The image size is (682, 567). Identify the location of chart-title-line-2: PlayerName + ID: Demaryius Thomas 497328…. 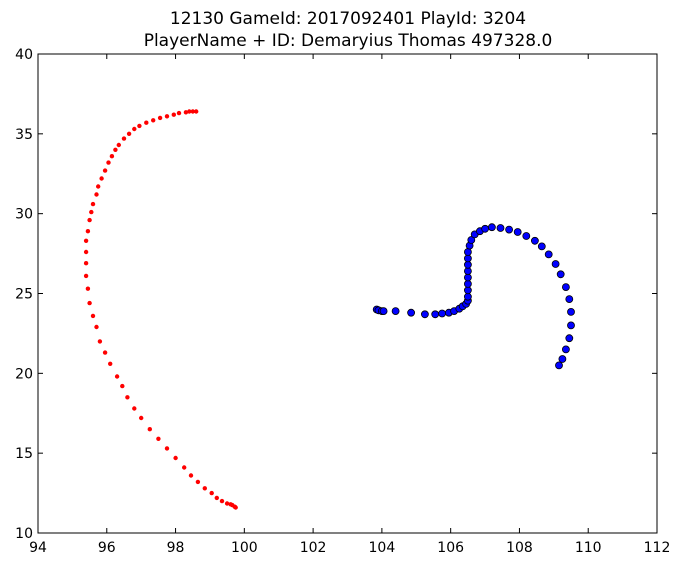
(348, 41).